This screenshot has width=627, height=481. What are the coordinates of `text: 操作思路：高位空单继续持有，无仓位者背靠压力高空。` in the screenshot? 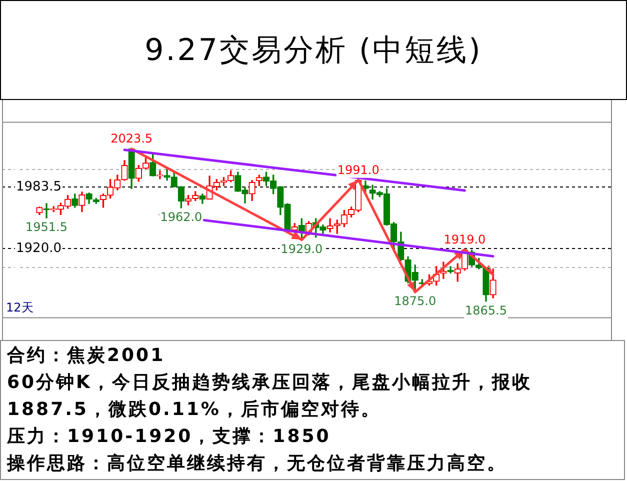 It's located at (257, 464).